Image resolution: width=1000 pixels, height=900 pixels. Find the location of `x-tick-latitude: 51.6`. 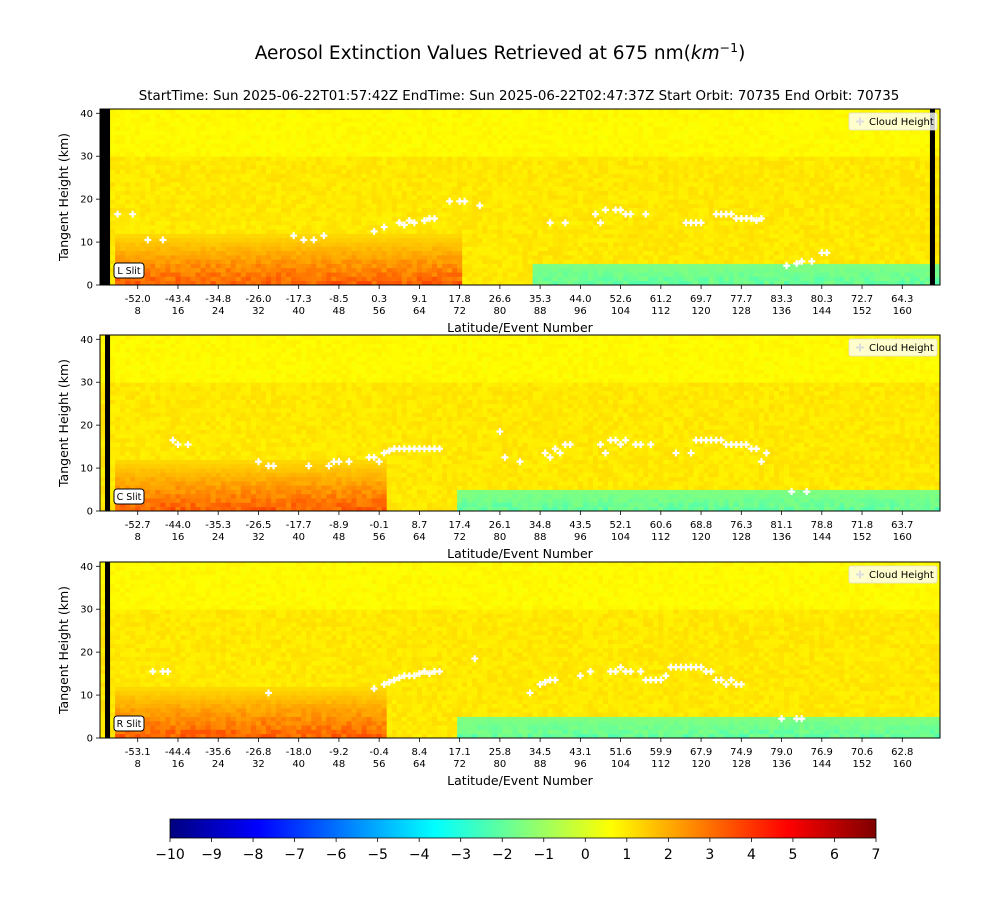

x-tick-latitude: 51.6 is located at coordinates (620, 752).